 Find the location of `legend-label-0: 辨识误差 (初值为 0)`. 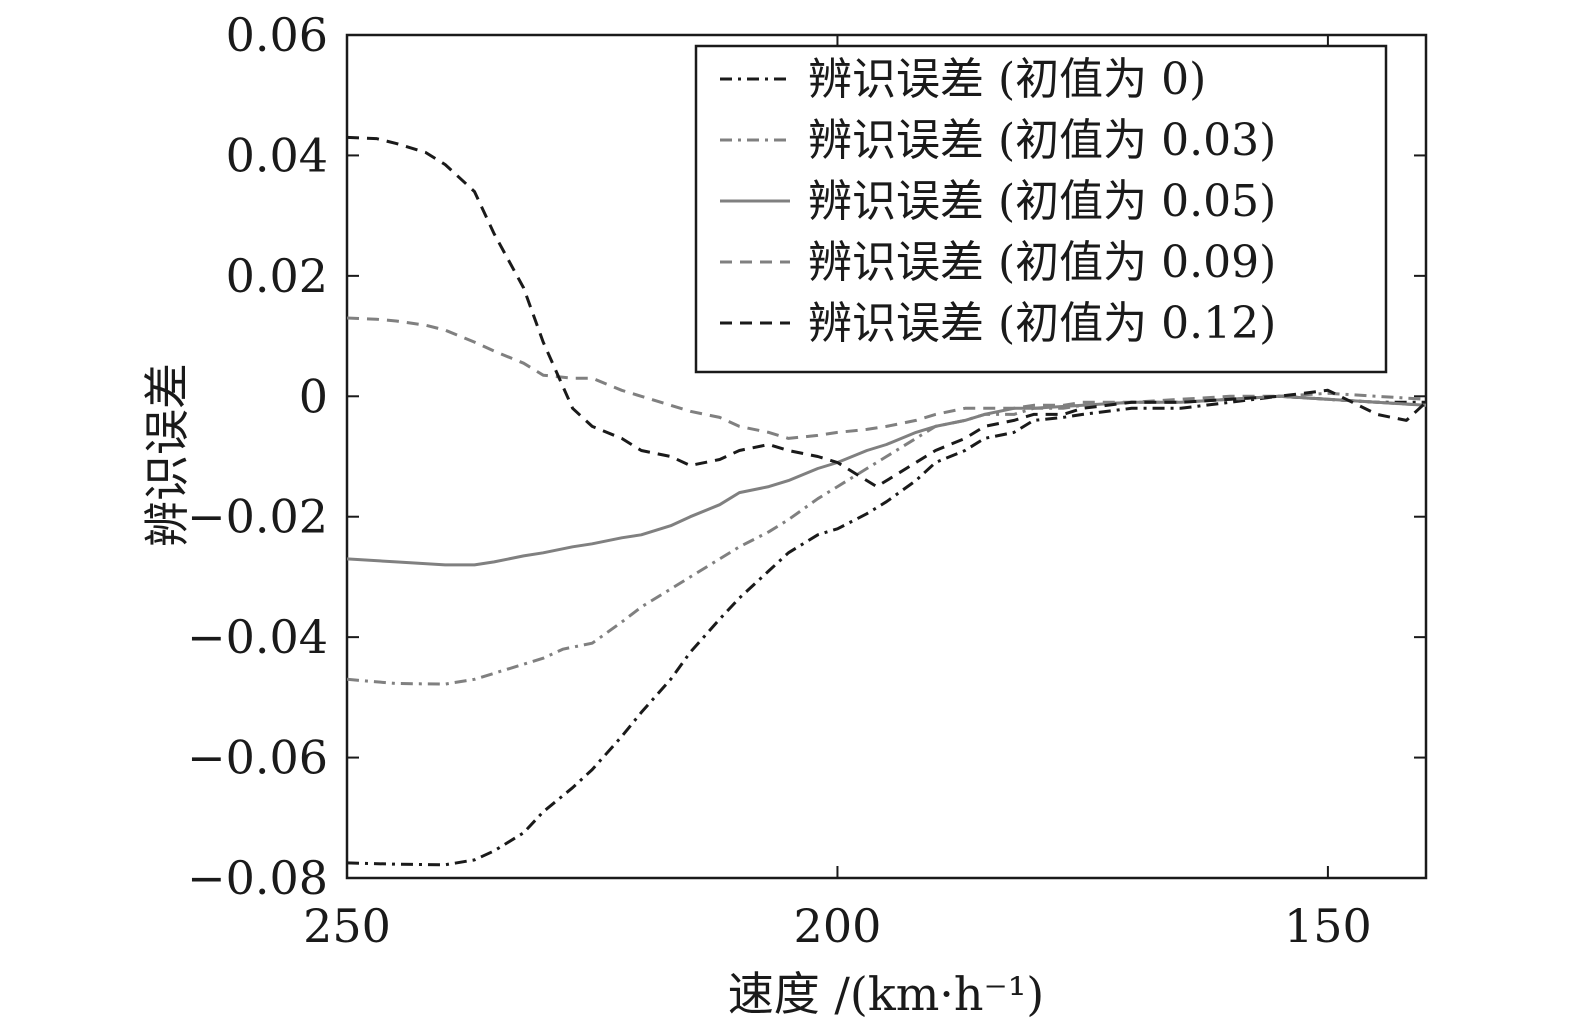

legend-label-0: 辨识误差 (初值为 0) is located at coordinates (1007, 79).